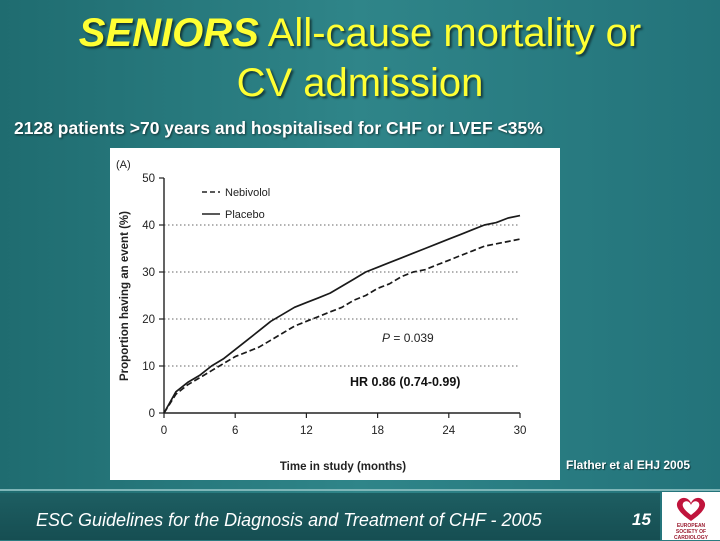  Describe the element at coordinates (641, 519) in the screenshot. I see `page-number: 15` at that location.